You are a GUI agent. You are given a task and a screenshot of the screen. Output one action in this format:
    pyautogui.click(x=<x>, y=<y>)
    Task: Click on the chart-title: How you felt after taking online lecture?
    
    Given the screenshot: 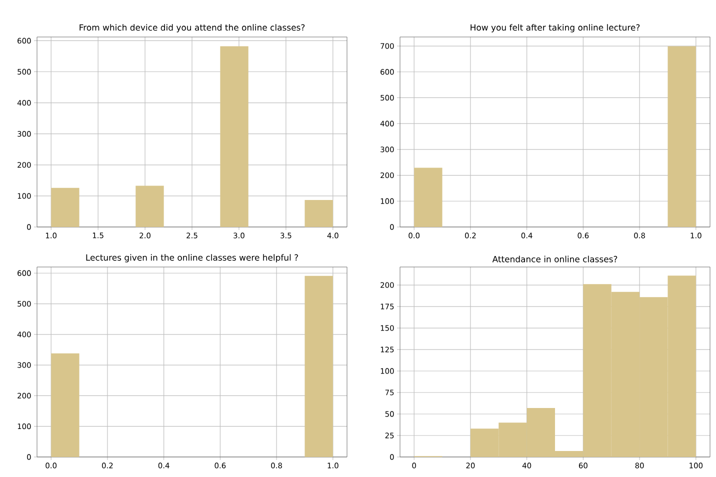 What is the action you would take?
    pyautogui.click(x=555, y=28)
    